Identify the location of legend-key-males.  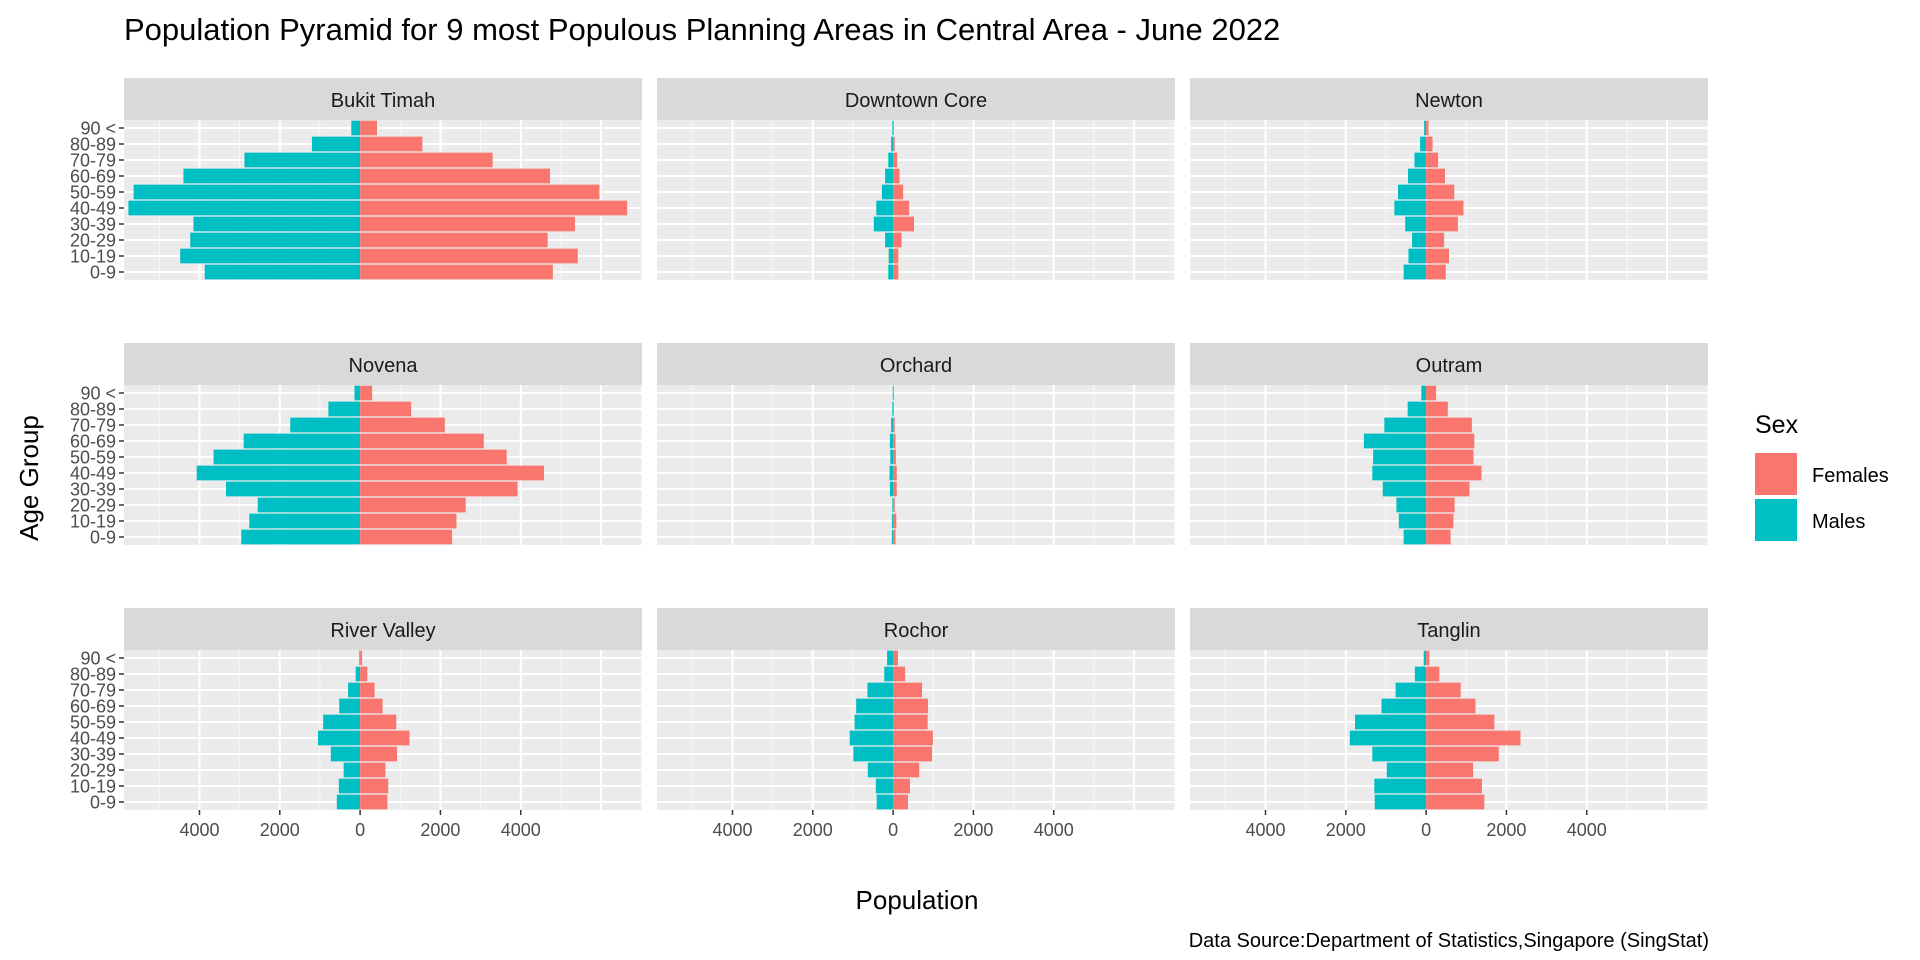
(1776, 520).